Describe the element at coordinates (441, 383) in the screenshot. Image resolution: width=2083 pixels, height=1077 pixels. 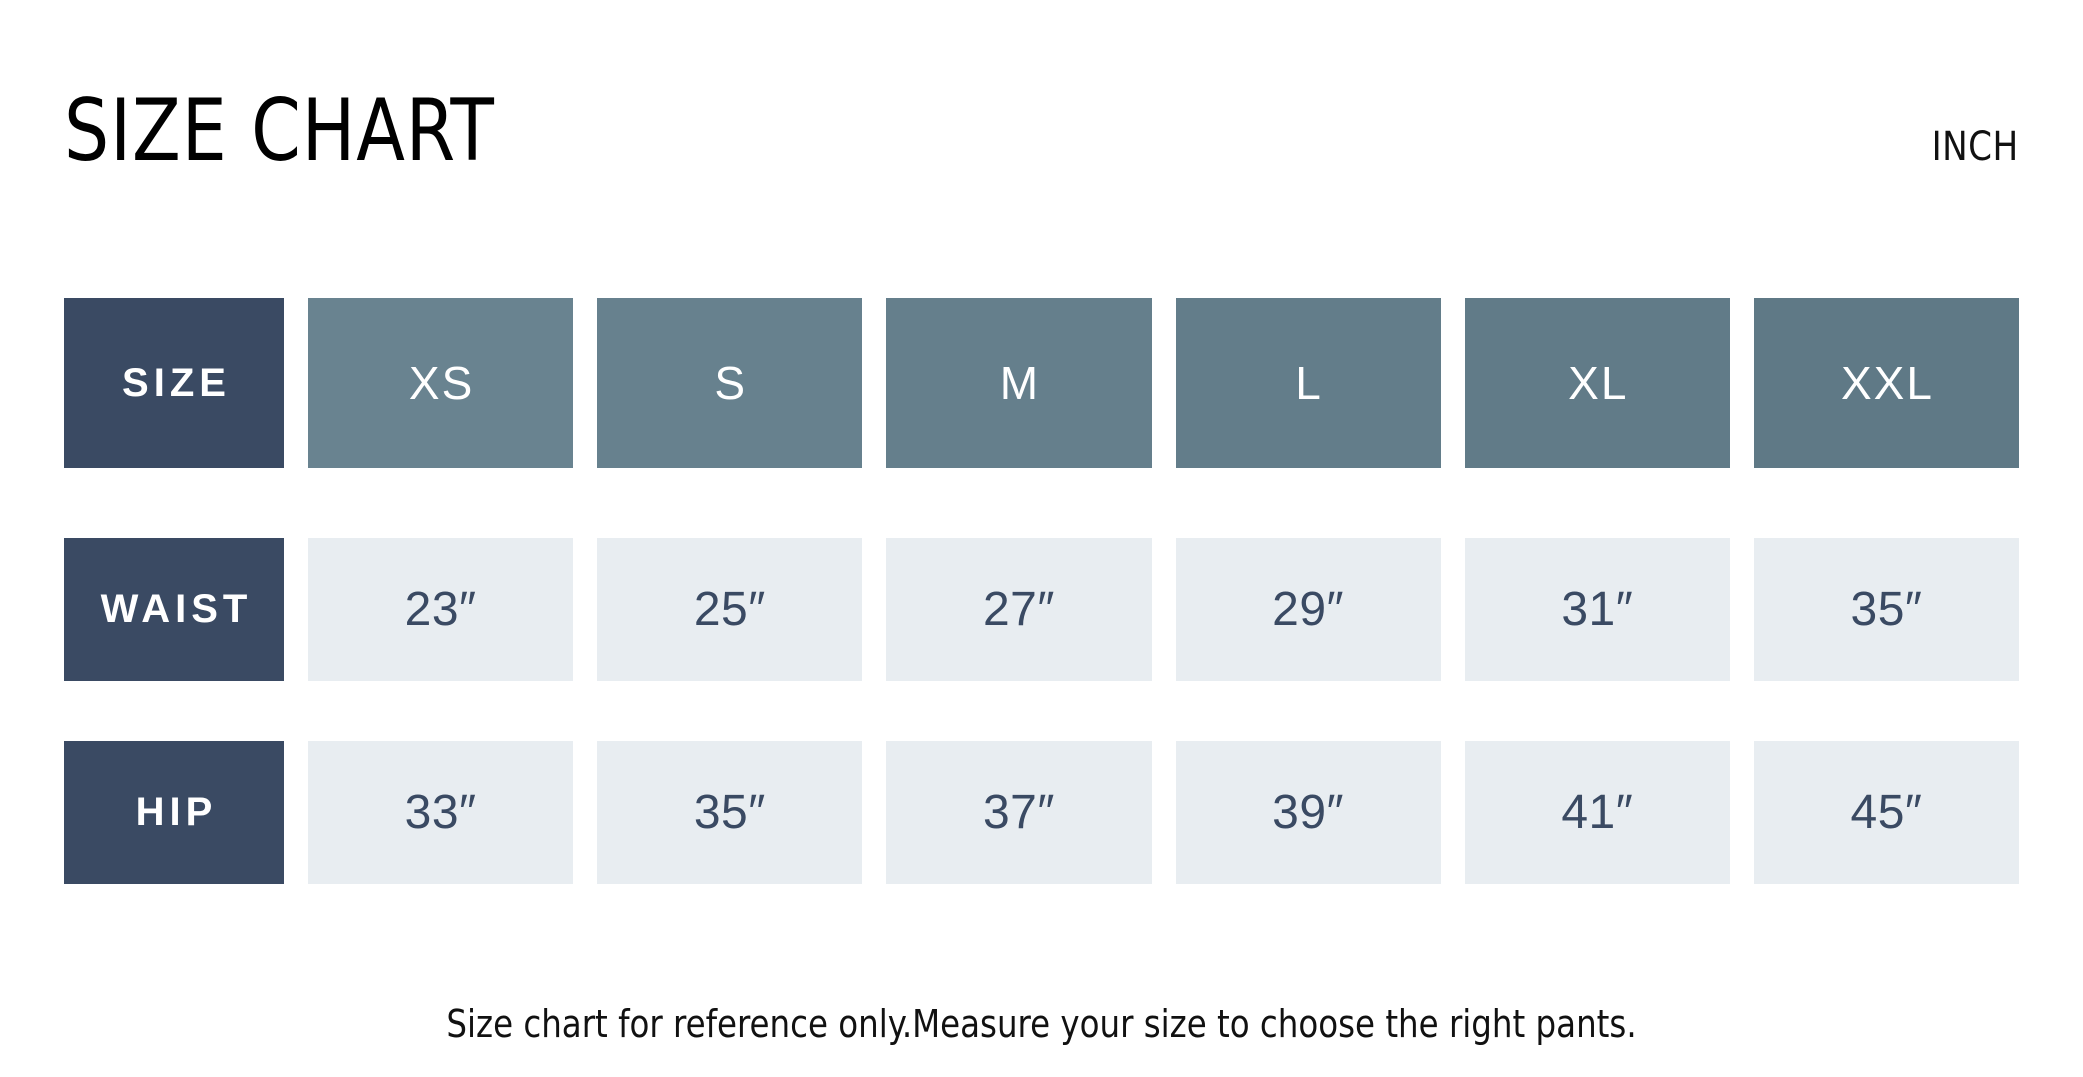
I see `size-header-xs: XS` at that location.